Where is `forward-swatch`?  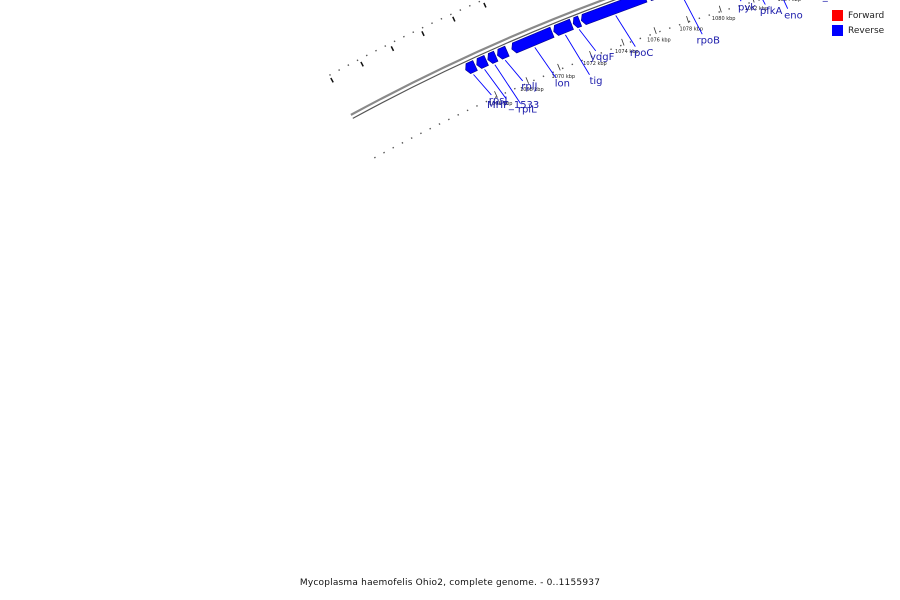 forward-swatch is located at coordinates (837, 15).